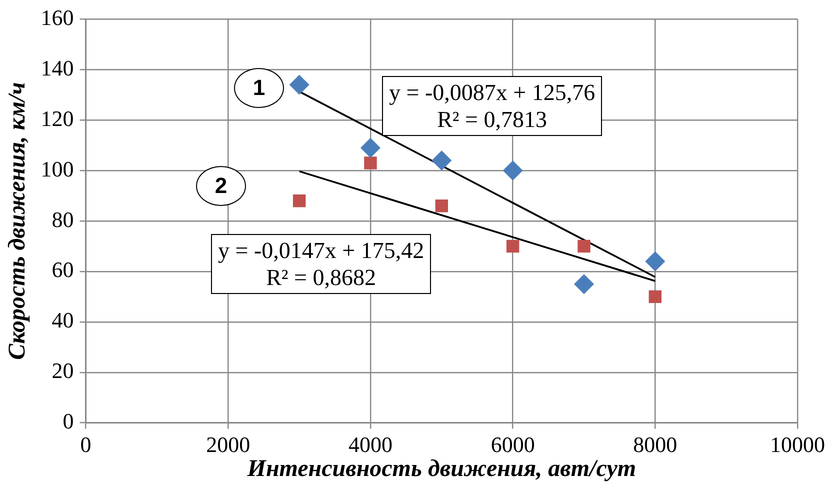 The width and height of the screenshot is (829, 484). What do you see at coordinates (63, 320) in the screenshot?
I see `y-tick-label: 40` at bounding box center [63, 320].